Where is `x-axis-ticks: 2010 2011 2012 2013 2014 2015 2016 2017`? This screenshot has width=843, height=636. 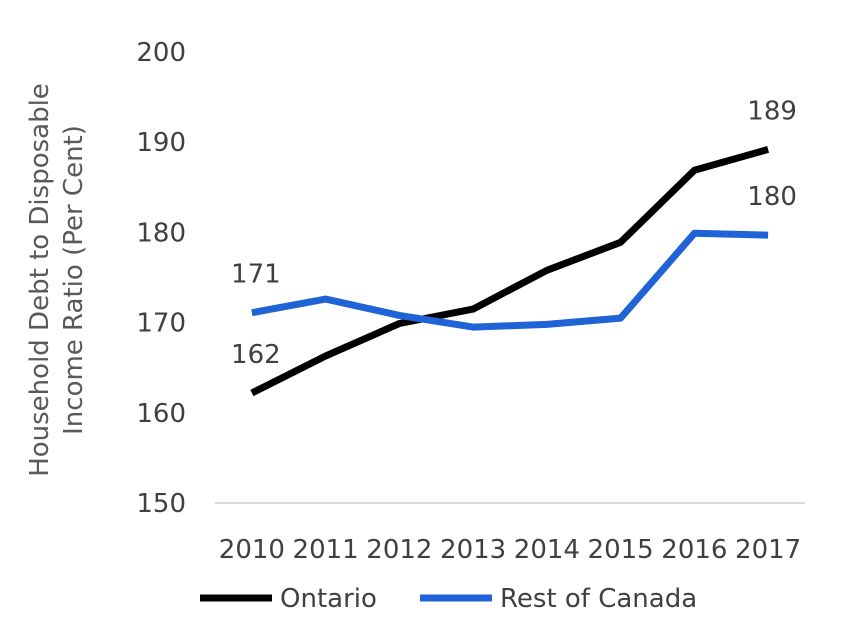
x-axis-ticks: 2010 2011 2012 2013 2014 2015 2016 2017 is located at coordinates (510, 550).